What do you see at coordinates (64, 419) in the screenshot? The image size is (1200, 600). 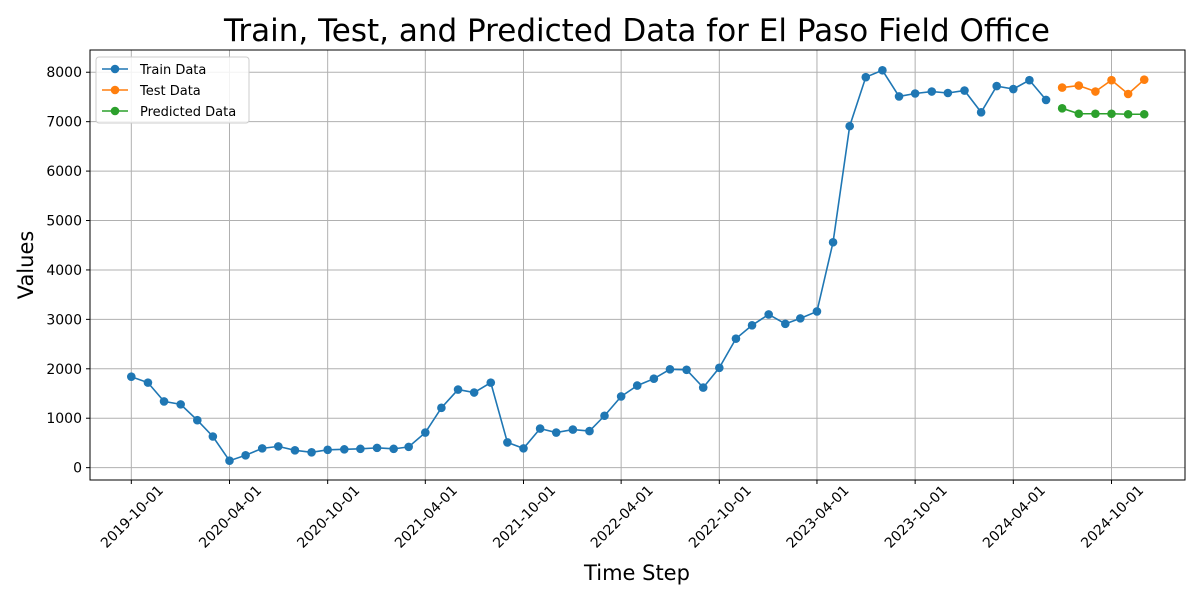 I see `y-tick-label: 1000` at bounding box center [64, 419].